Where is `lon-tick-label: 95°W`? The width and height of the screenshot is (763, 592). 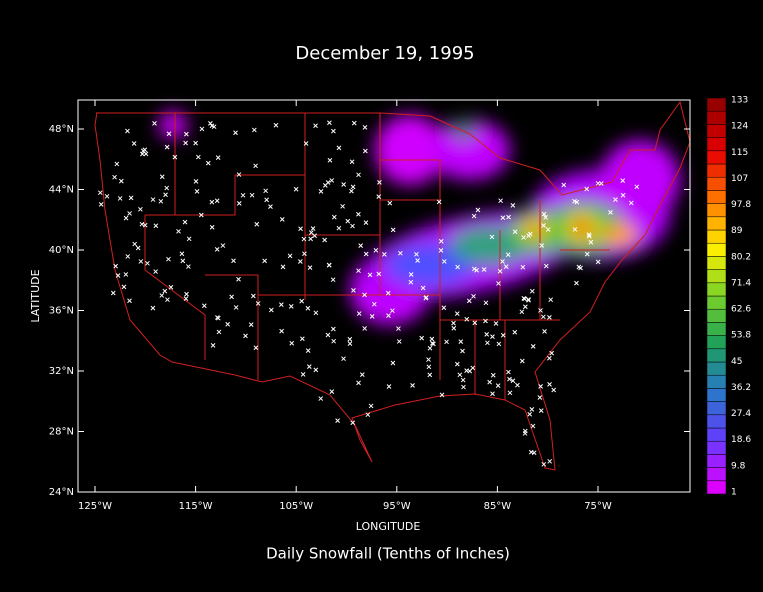
lon-tick-label: 95°W is located at coordinates (397, 506).